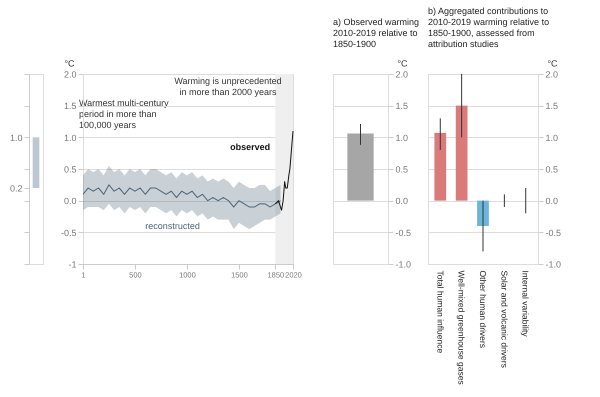 This screenshot has height=397, width=600. Describe the element at coordinates (525, 304) in the screenshot. I see `x-tick-label: Internal variability` at that location.